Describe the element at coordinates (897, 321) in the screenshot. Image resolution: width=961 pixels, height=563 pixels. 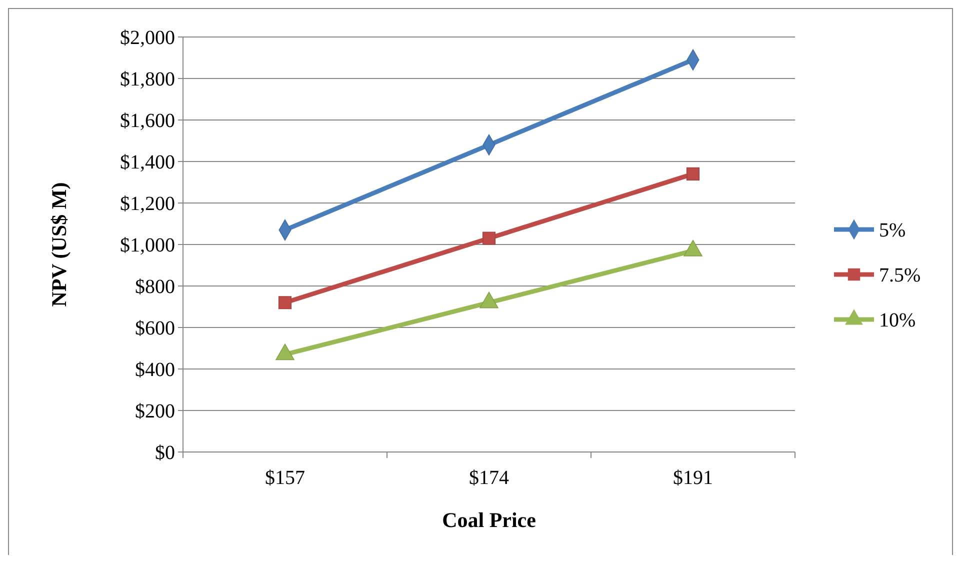
I see `legend-label: 10%` at that location.